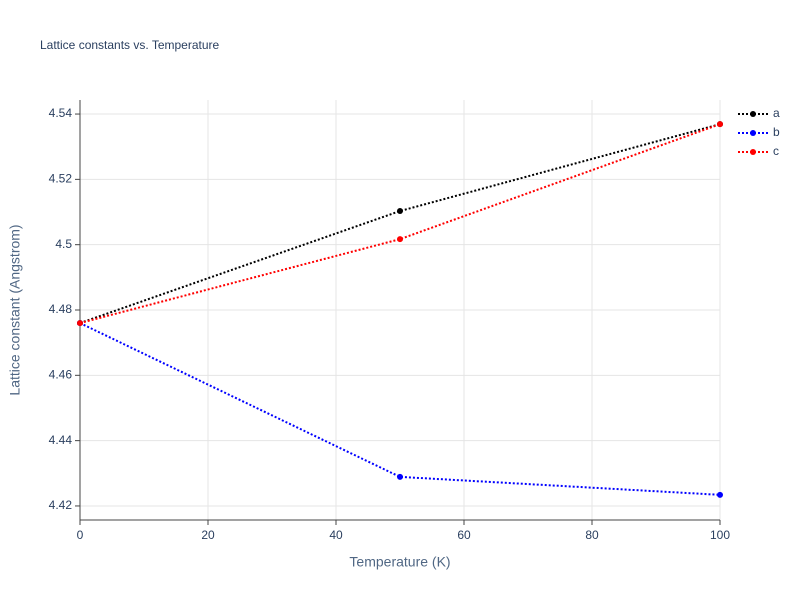 Image resolution: width=800 pixels, height=600 pixels. What do you see at coordinates (776, 113) in the screenshot?
I see `legend-label: a` at bounding box center [776, 113].